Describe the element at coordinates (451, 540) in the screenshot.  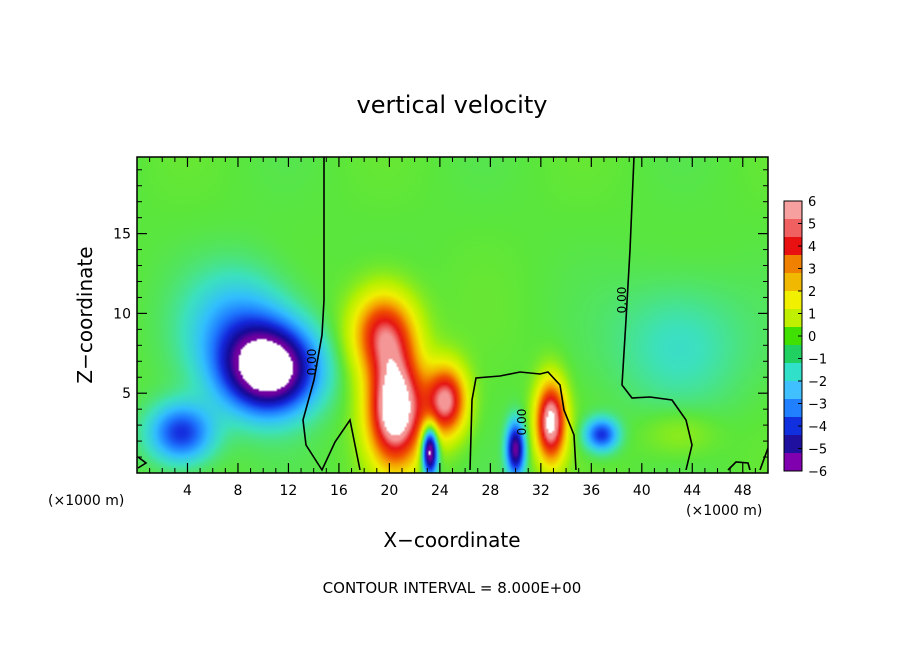
I see `x-axis-label: X−coordinate` at that location.